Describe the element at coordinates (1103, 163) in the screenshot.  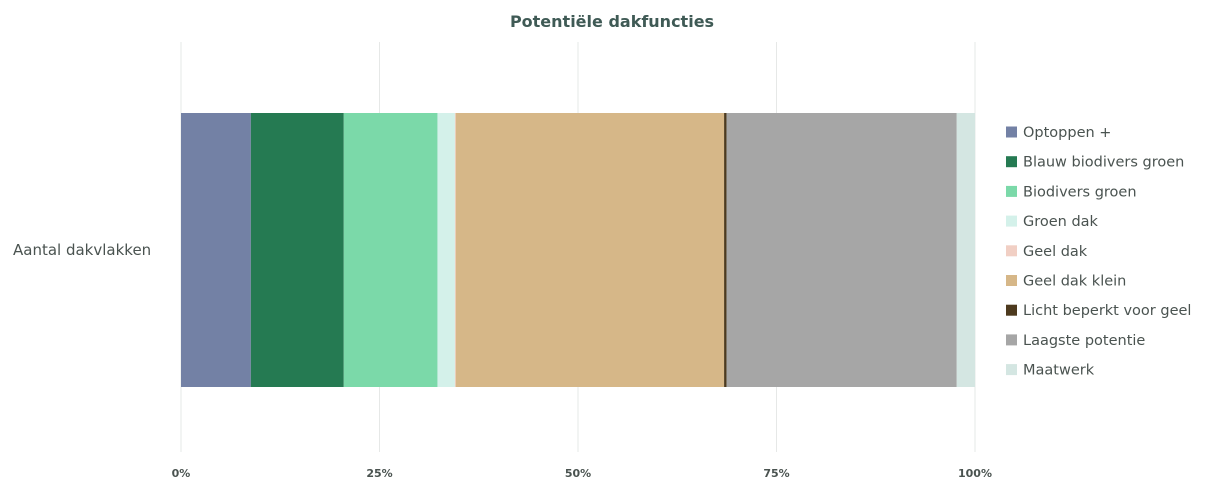
I see `legend-label: Blauw biodivers groen` at that location.